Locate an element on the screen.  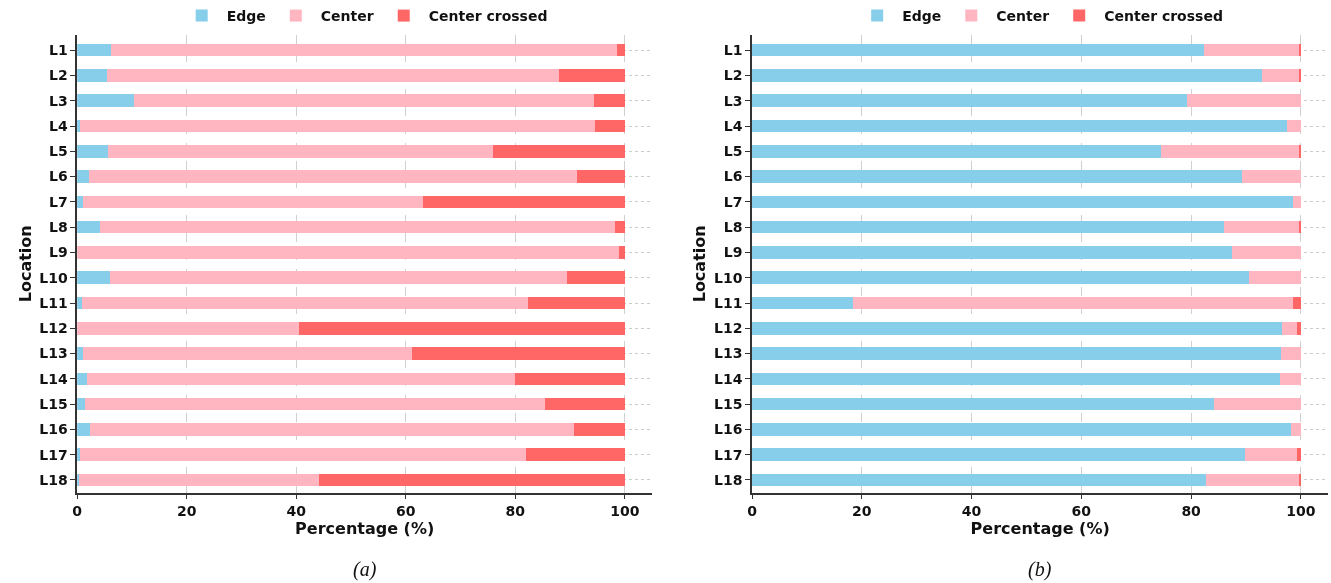
x-tick-label: 40 is located at coordinates (296, 511).